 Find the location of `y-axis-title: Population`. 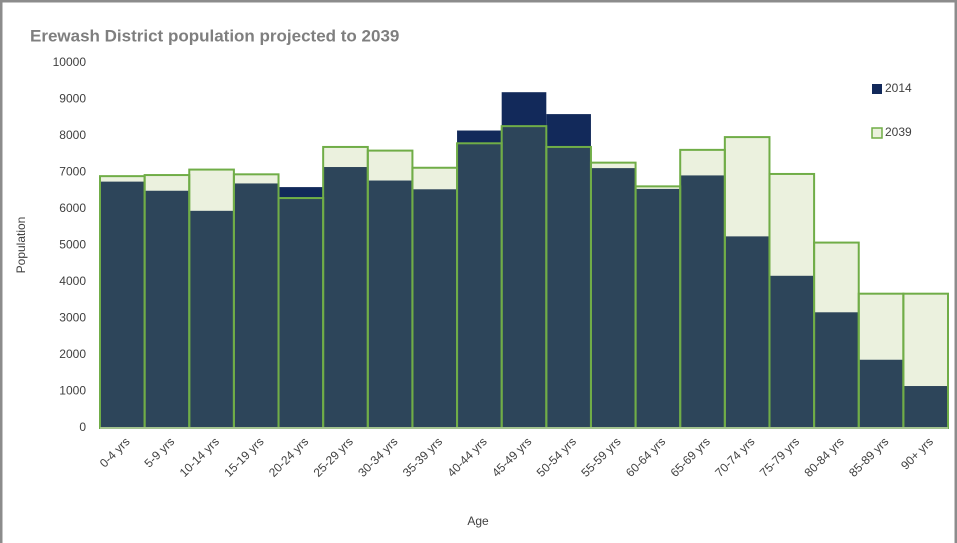

y-axis-title: Population is located at coordinates (21, 245).